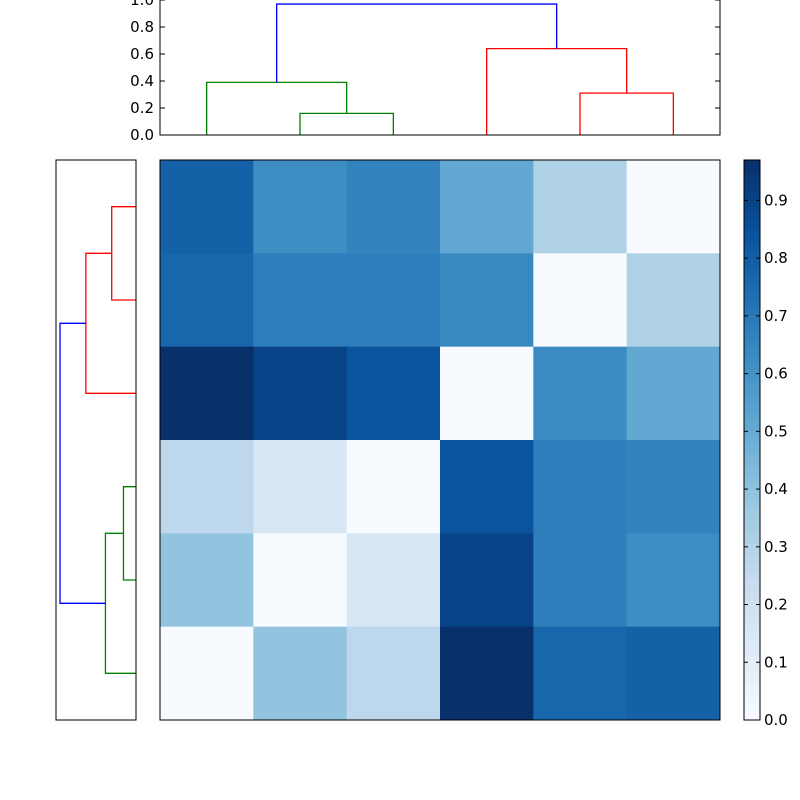  Describe the element at coordinates (776, 258) in the screenshot. I see `colorbar-tick-label: 0.8` at that location.